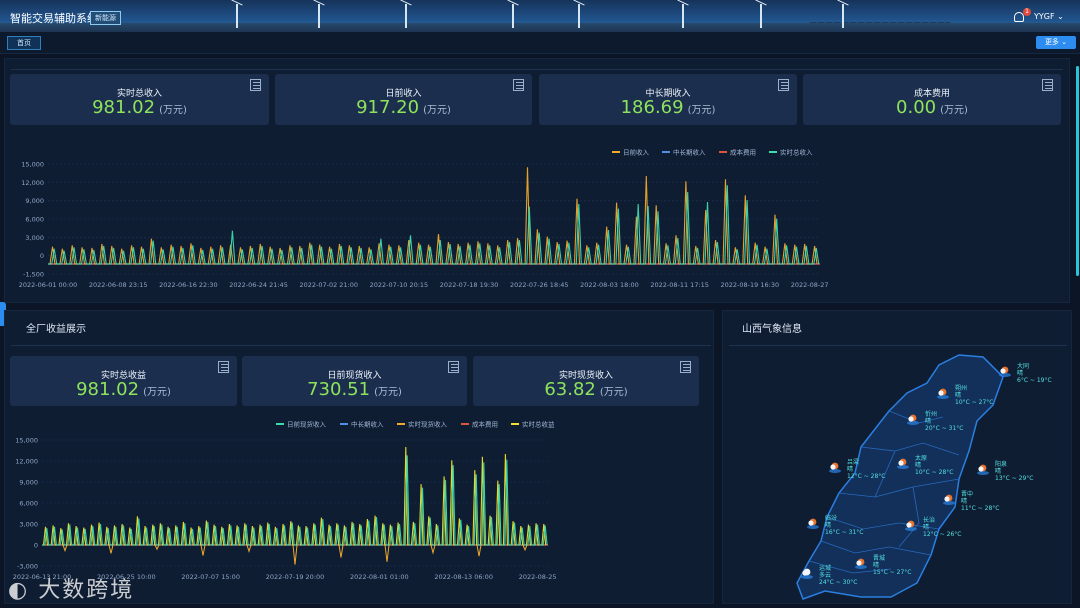 The height and width of the screenshot is (608, 1080). Describe the element at coordinates (1025, 373) in the screenshot. I see `weather-city: 大同晴 6°C ~ 19°C` at that location.